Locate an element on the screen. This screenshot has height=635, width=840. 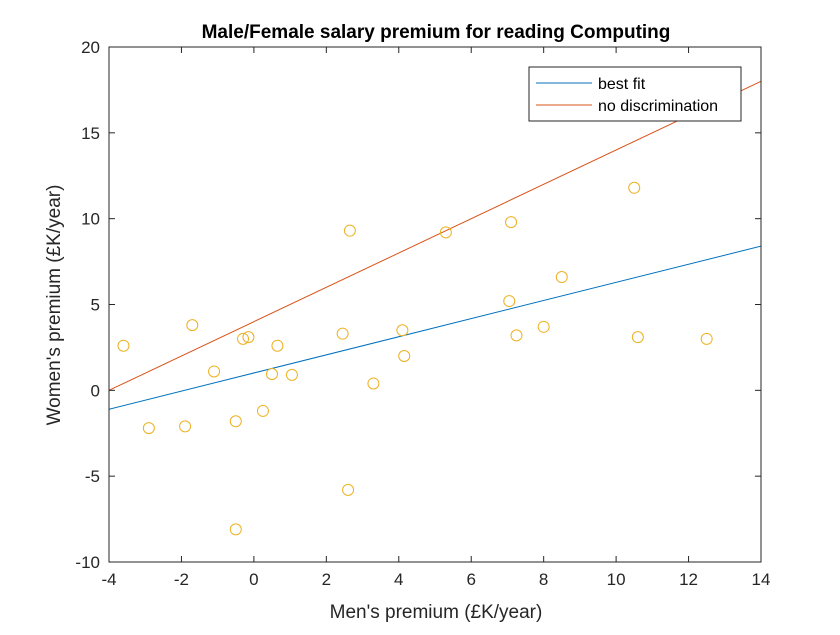
x-tick-label: 8 is located at coordinates (543, 579).